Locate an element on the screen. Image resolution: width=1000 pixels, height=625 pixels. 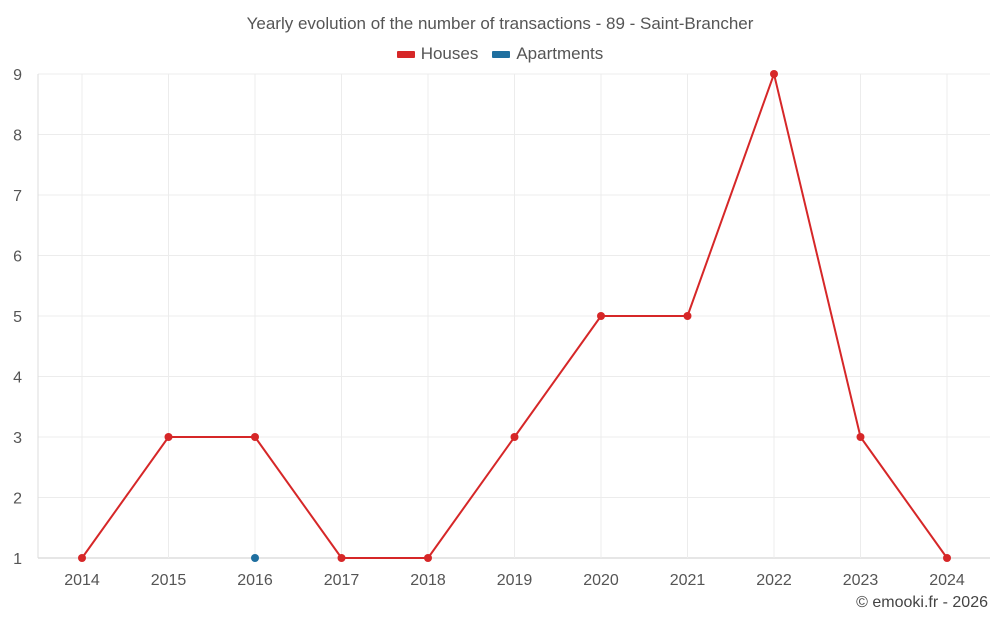
y-tick-label: 9 is located at coordinates (17, 75).